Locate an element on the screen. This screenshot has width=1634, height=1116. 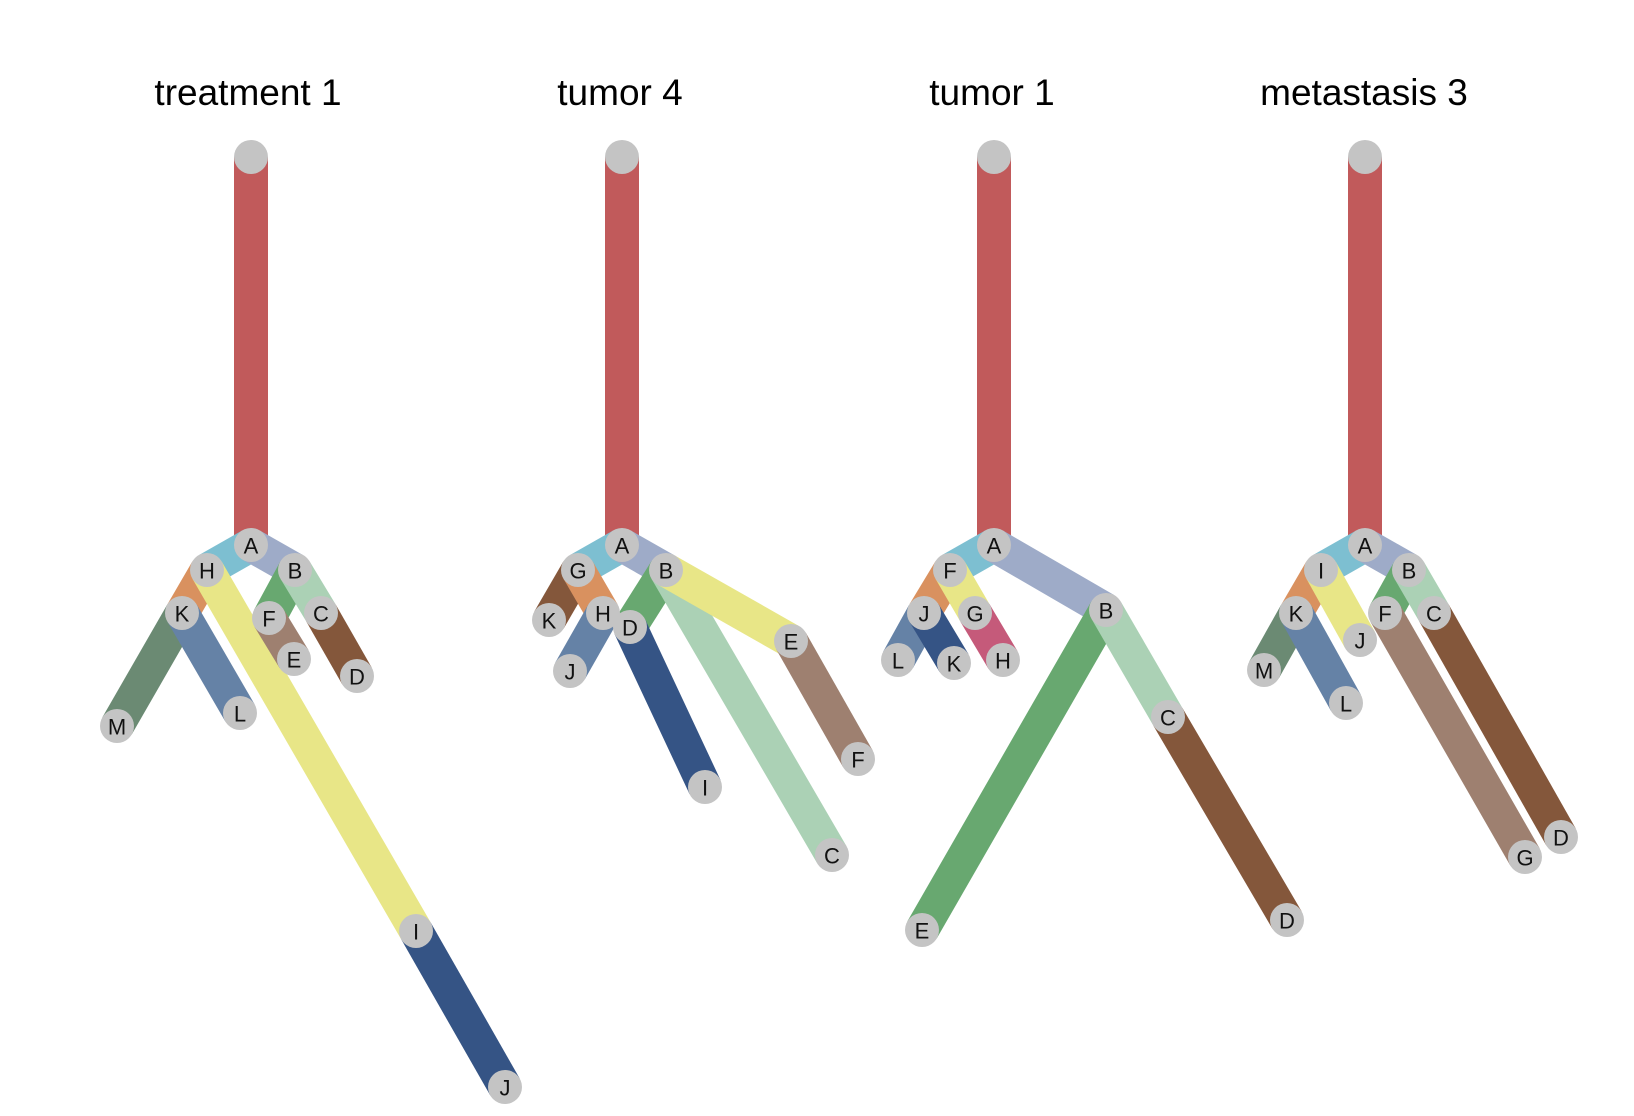
tree-title: treatment 1 is located at coordinates (247, 92).